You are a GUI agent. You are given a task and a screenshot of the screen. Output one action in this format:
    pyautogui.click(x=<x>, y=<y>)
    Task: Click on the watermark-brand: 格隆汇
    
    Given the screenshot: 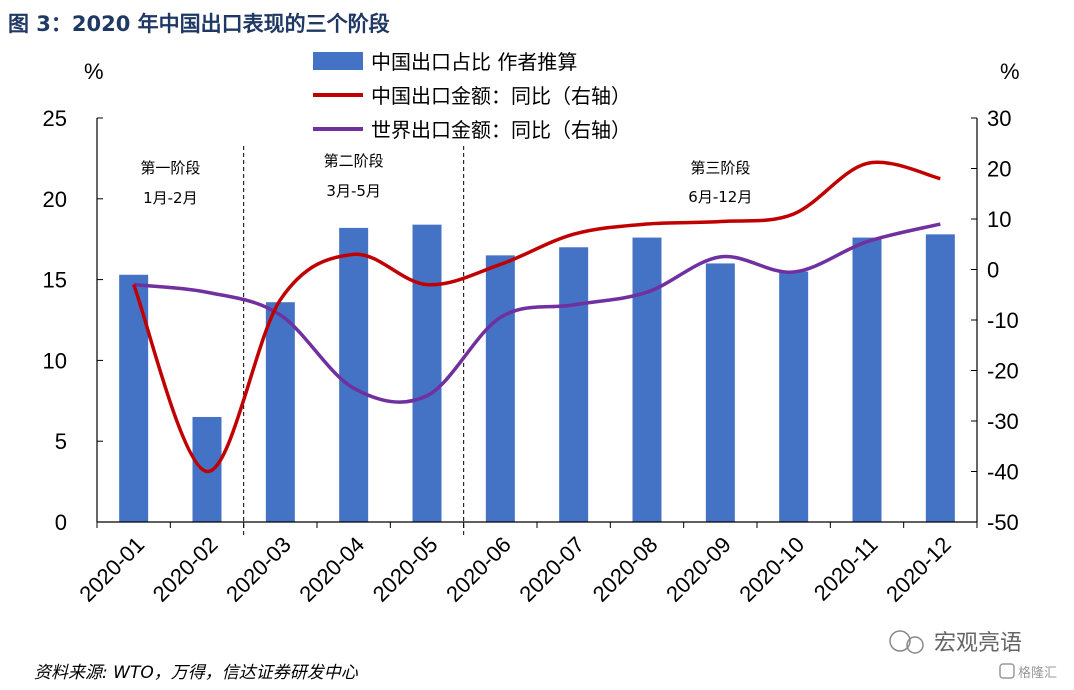 What is the action you would take?
    pyautogui.click(x=1037, y=673)
    